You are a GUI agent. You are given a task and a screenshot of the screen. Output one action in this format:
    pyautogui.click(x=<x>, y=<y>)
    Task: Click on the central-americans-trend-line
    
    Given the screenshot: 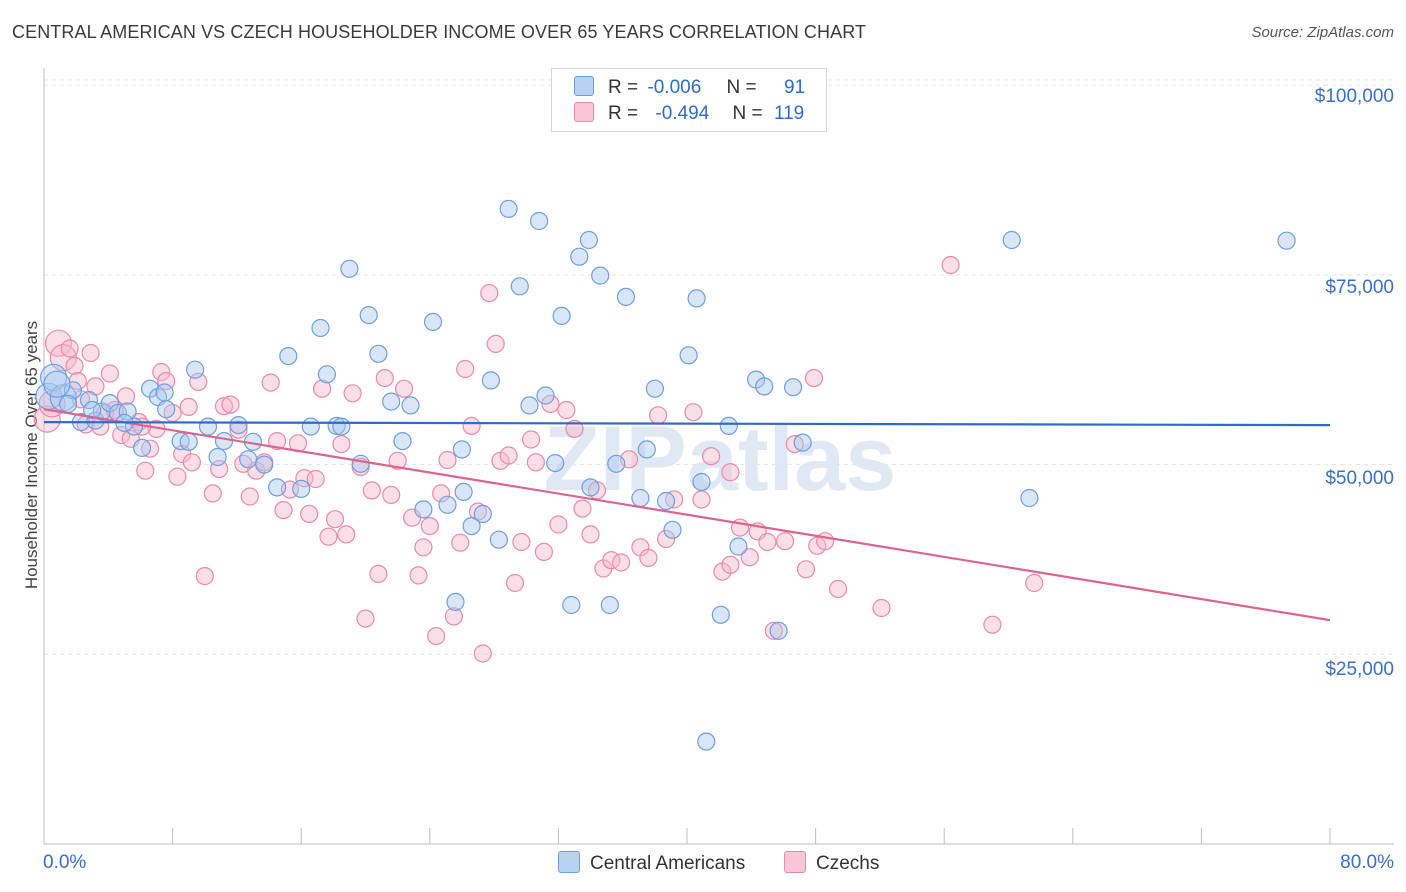 What is the action you would take?
    pyautogui.click(x=687, y=423)
    